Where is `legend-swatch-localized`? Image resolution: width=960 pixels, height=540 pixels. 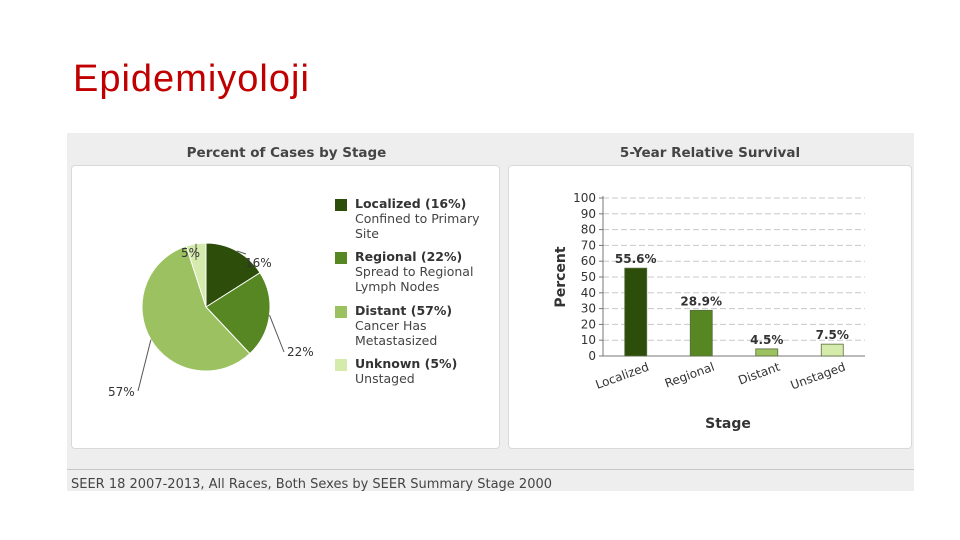 legend-swatch-localized is located at coordinates (341, 205).